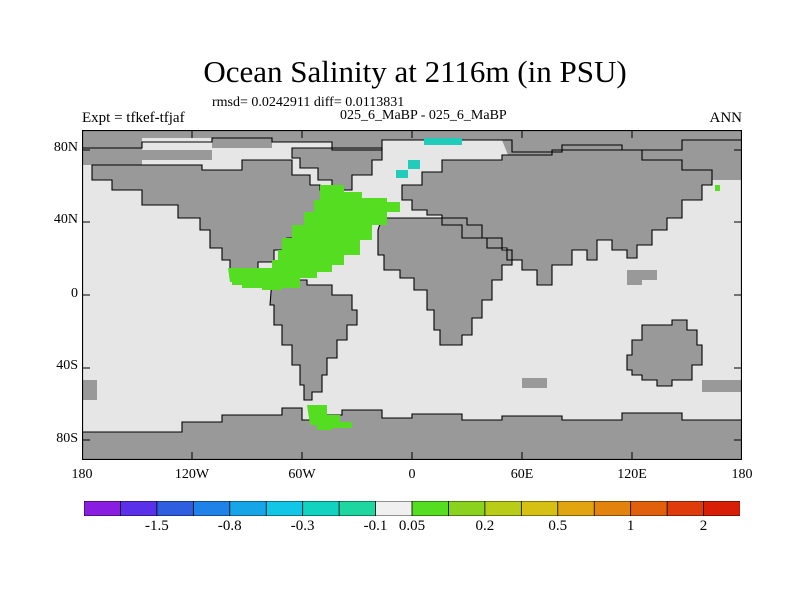  Describe the element at coordinates (65, 147) in the screenshot. I see `lat-tick-80n: 80N` at that location.